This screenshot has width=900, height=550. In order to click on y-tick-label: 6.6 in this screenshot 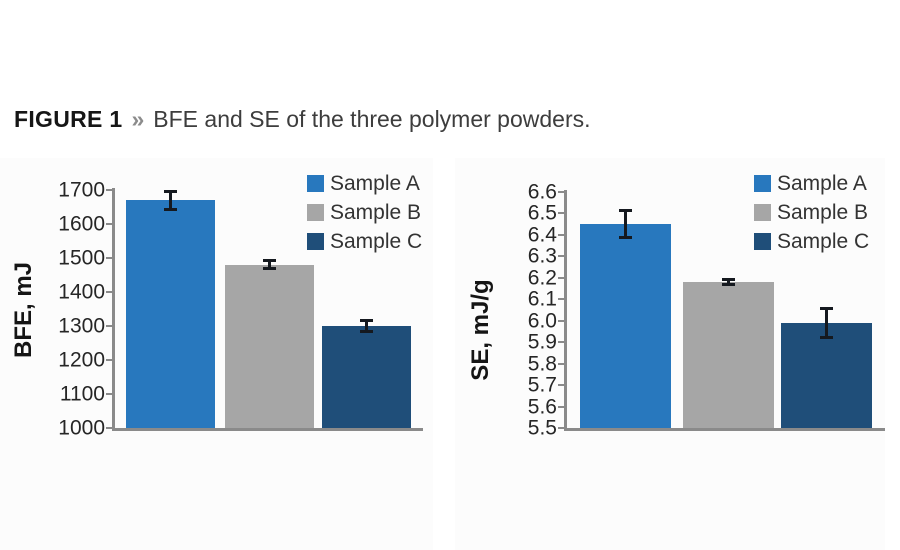, I will do `click(542, 192)`.